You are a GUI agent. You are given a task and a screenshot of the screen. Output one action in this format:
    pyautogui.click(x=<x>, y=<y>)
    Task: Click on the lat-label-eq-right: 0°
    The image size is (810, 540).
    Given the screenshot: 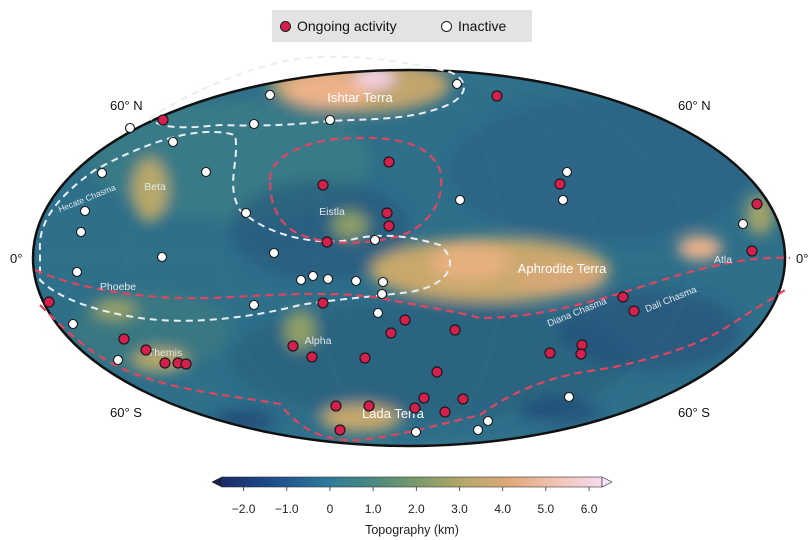 What is the action you would take?
    pyautogui.click(x=802, y=258)
    